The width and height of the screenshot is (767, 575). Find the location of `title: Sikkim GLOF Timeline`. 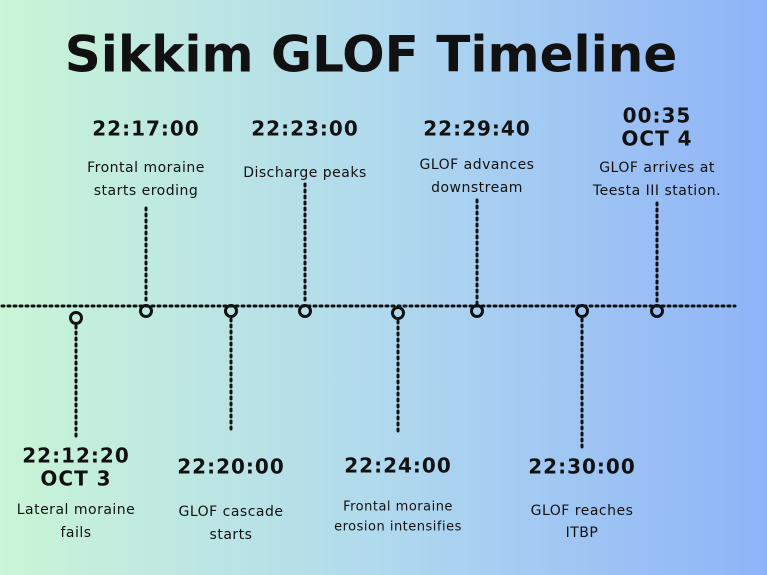

title: Sikkim GLOF Timeline is located at coordinates (371, 55).